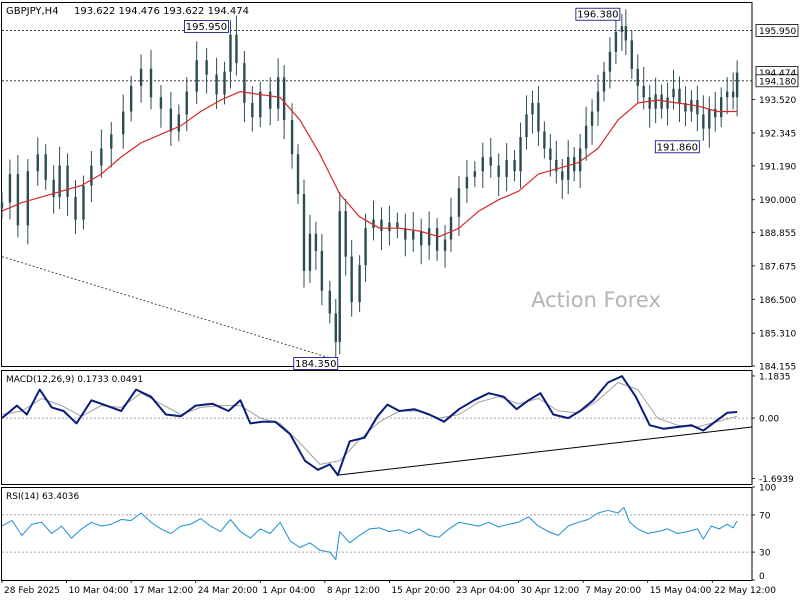  I want to click on rsi-line, so click(369, 533).